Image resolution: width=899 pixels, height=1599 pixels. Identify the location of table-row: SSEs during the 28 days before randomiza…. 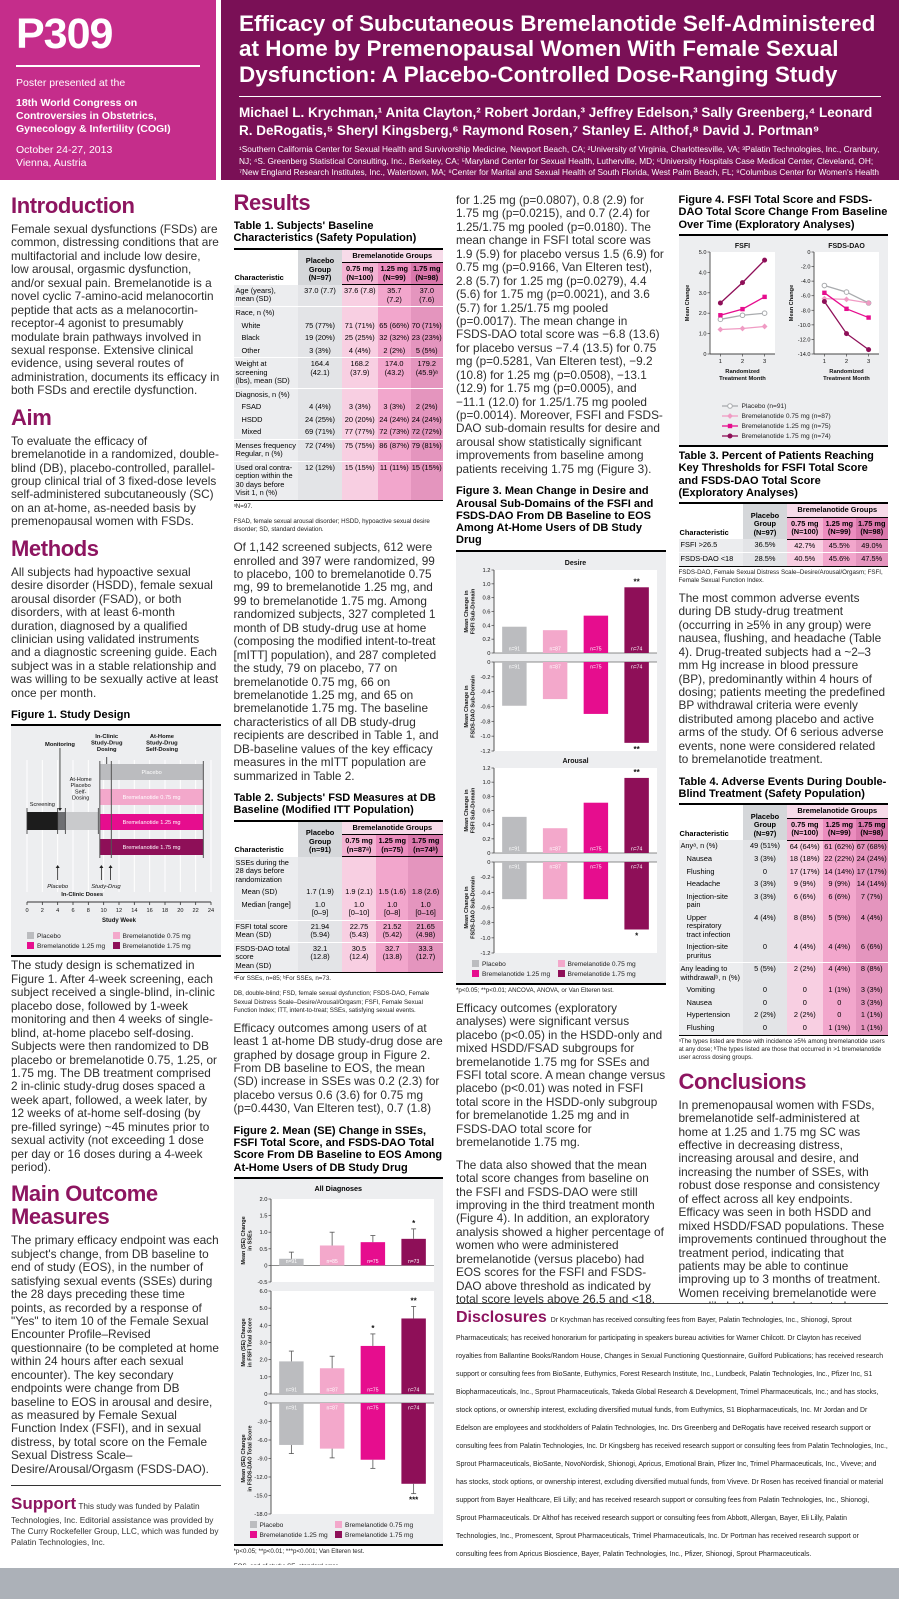
(338, 871).